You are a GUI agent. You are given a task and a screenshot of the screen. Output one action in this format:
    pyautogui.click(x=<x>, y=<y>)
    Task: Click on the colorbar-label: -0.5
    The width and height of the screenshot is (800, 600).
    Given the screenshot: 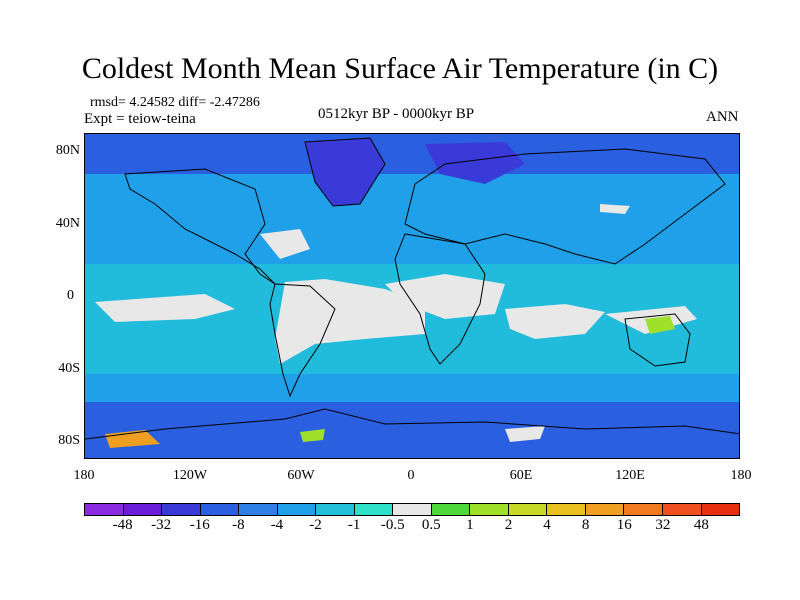 What is the action you would take?
    pyautogui.click(x=392, y=525)
    